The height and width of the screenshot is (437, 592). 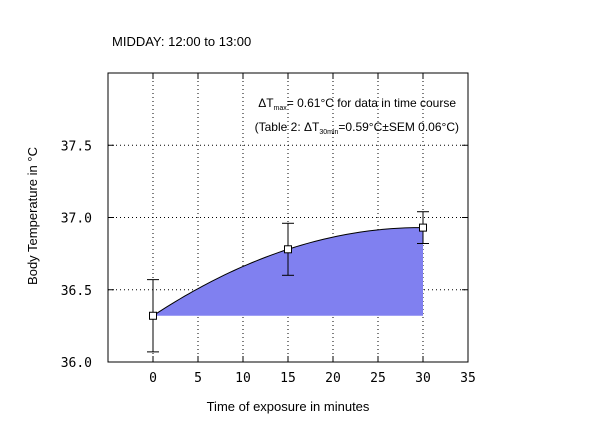 I want to click on y-tick-label: 37.0, so click(x=76, y=219).